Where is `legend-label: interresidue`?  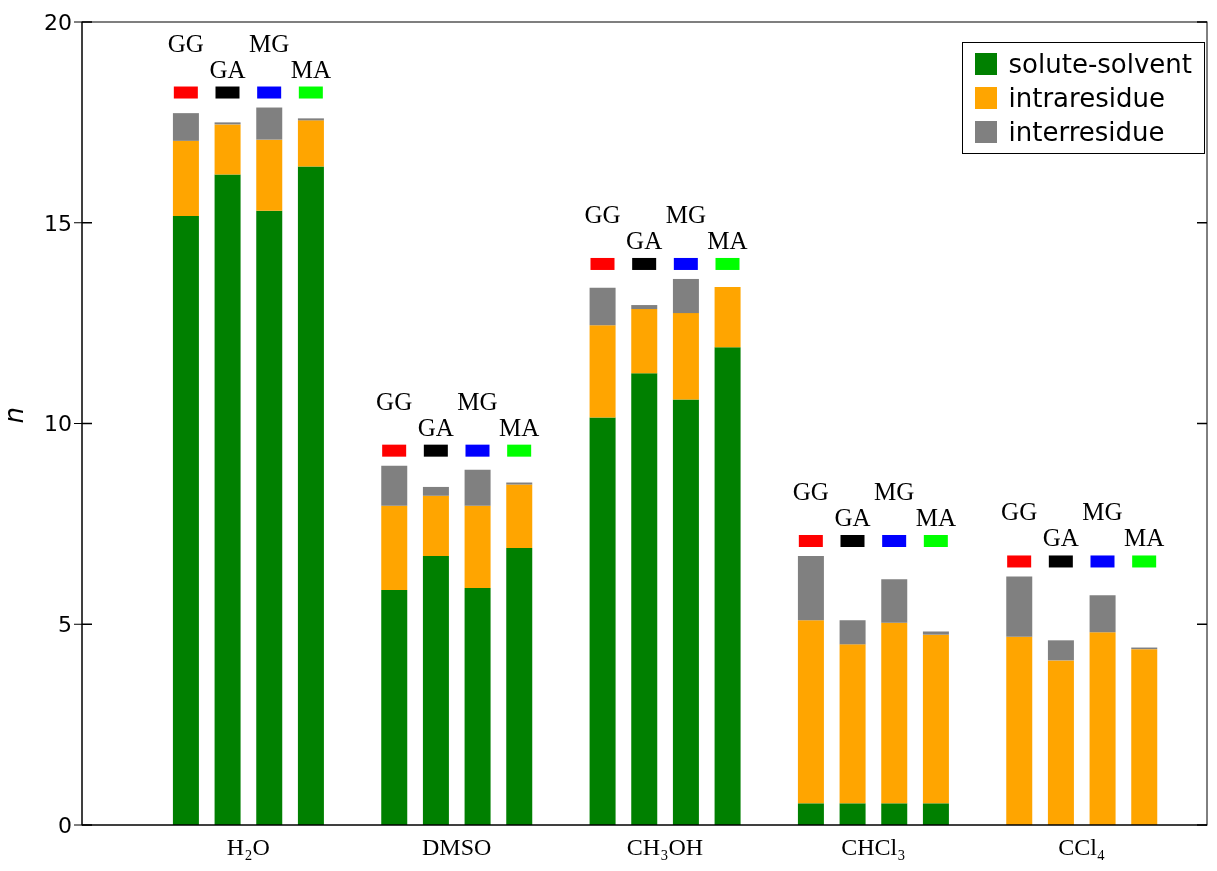
legend-label: interresidue is located at coordinates (1086, 132).